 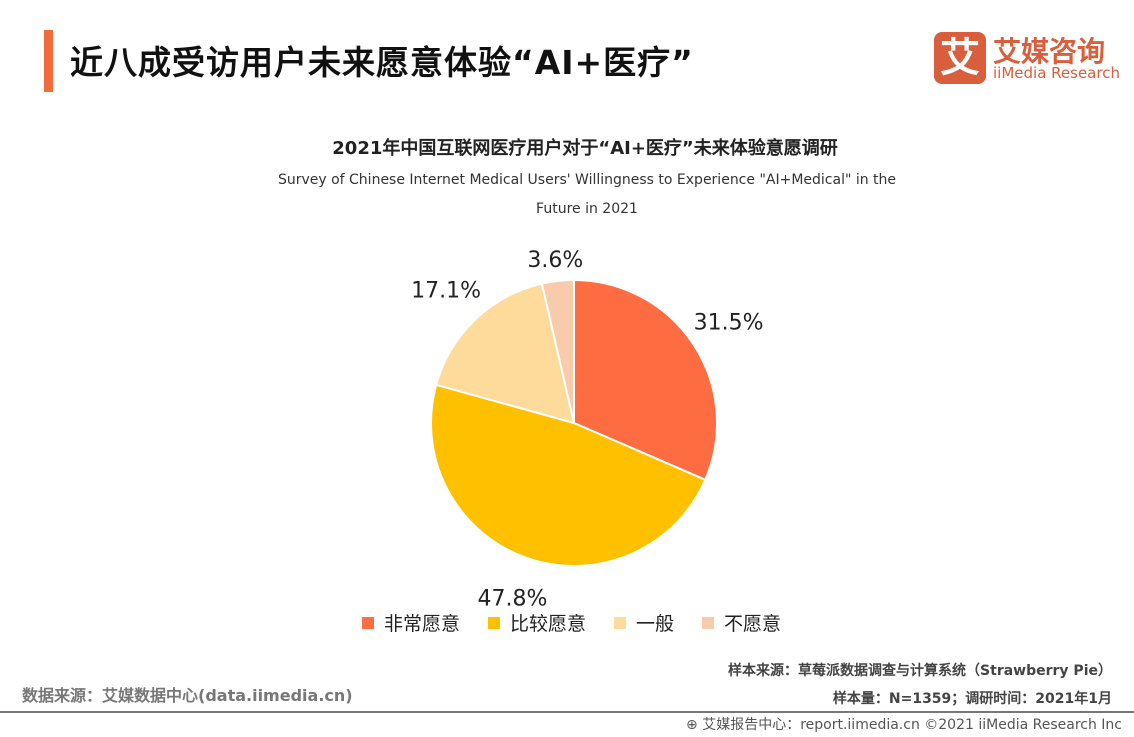 I want to click on logo-mark: 艾, so click(x=960, y=58).